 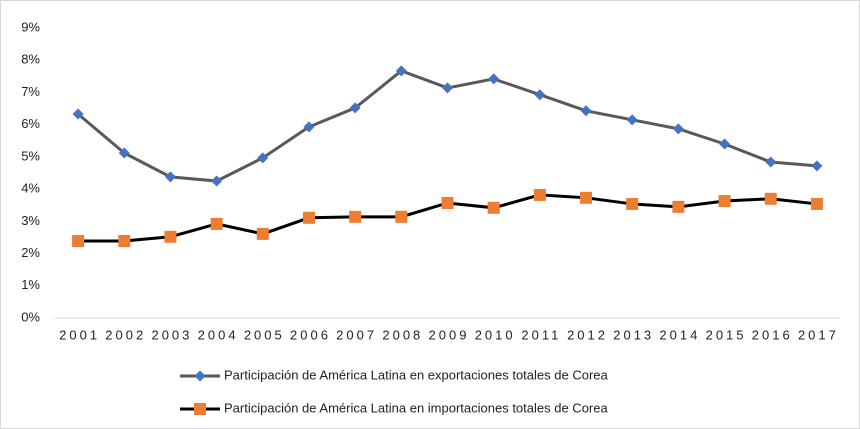 What do you see at coordinates (30, 123) in the screenshot?
I see `y-tick-label: 6%` at bounding box center [30, 123].